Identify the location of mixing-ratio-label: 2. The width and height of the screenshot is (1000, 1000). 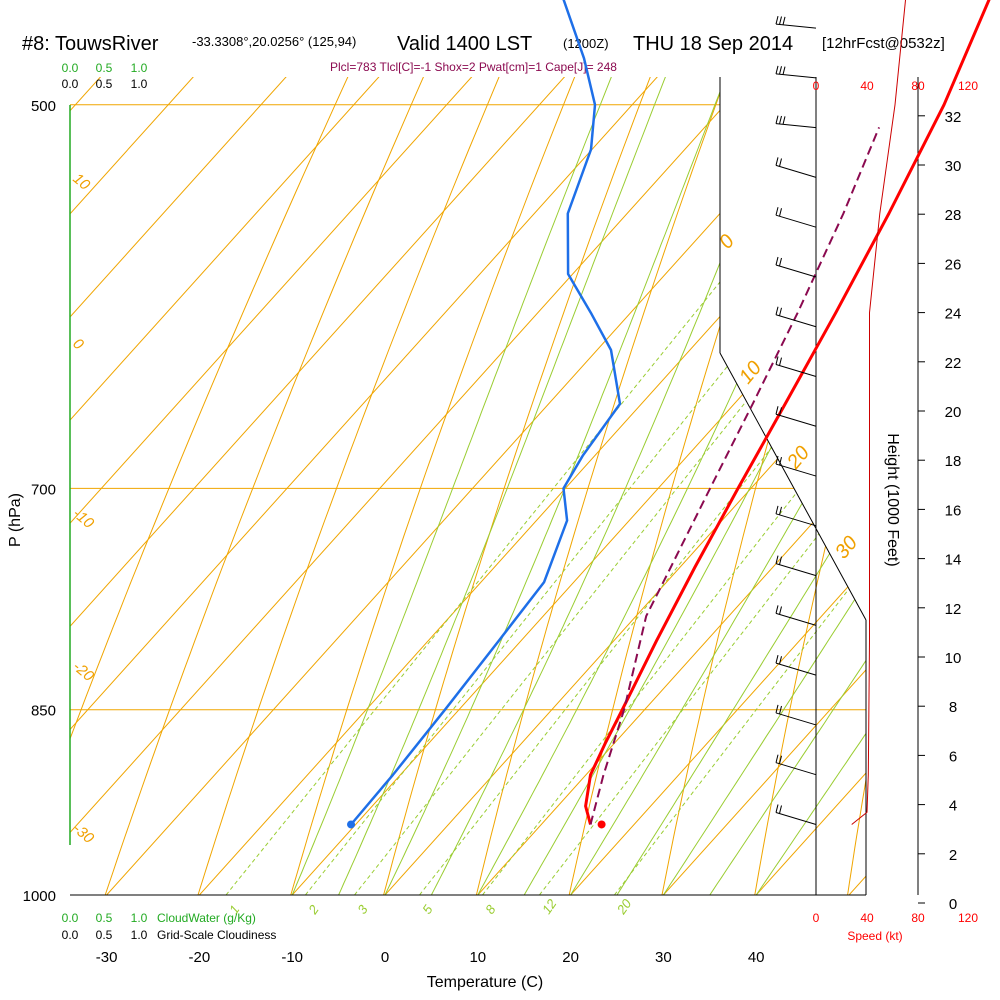
(313, 910).